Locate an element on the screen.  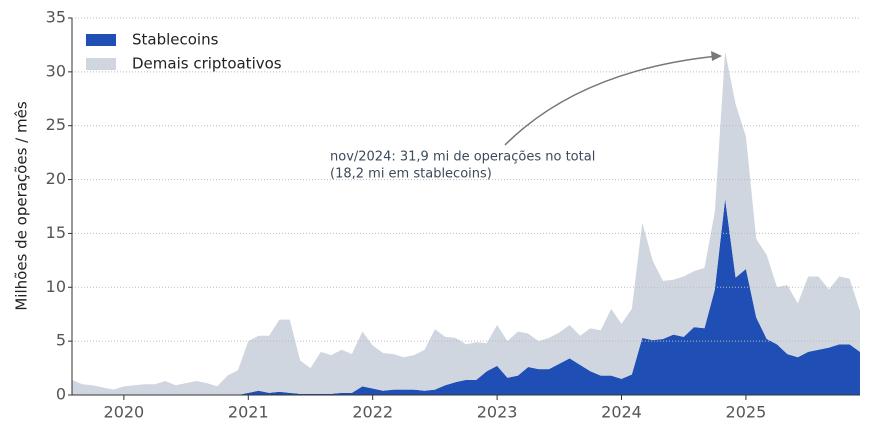
y-tick-label: 10 is located at coordinates (56, 286).